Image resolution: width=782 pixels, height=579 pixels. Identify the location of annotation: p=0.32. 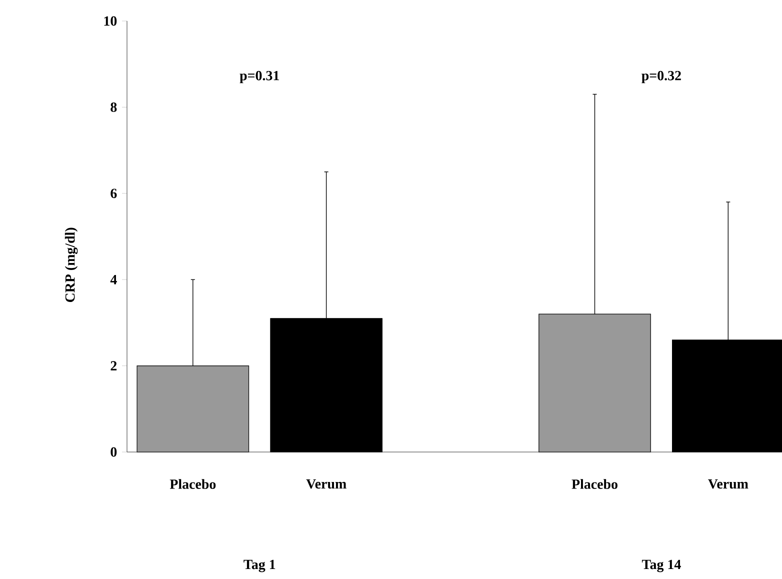
(661, 77).